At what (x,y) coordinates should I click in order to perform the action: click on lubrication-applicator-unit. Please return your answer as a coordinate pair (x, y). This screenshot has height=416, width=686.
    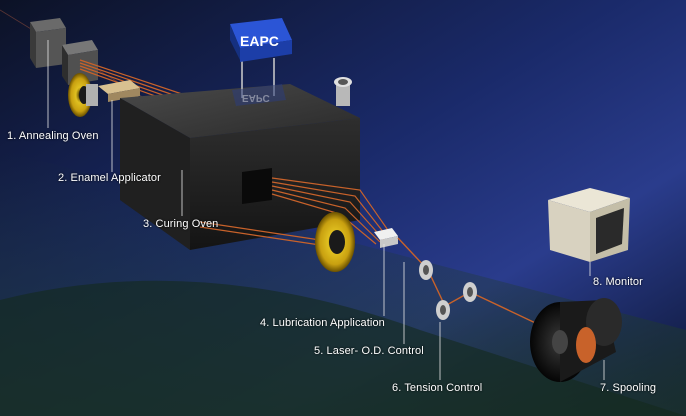
    Looking at the image, I should click on (386, 238).